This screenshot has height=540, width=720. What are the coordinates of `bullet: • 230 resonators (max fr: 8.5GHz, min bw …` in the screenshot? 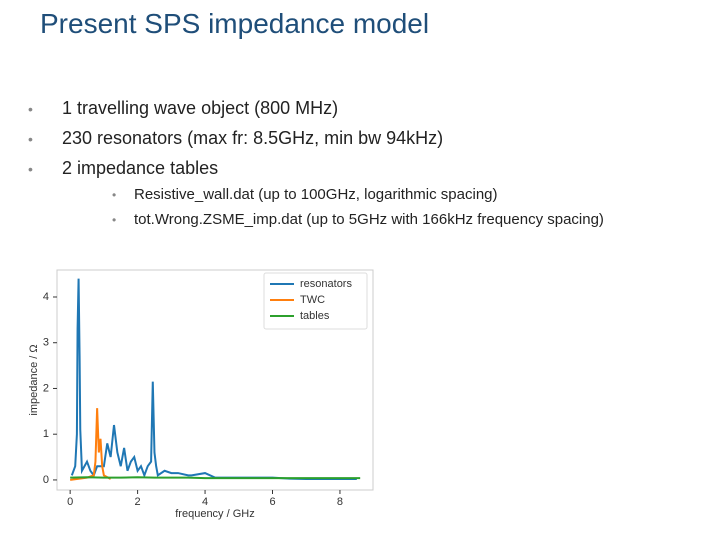 It's located at (236, 138).